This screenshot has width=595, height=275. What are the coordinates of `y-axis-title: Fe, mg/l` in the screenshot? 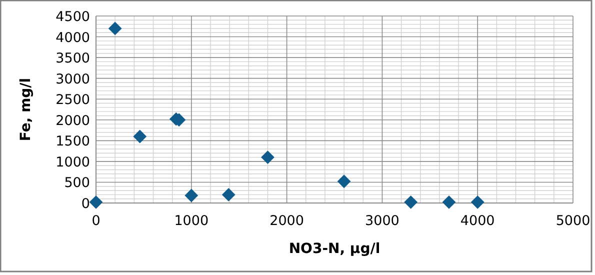 It's located at (26, 110).